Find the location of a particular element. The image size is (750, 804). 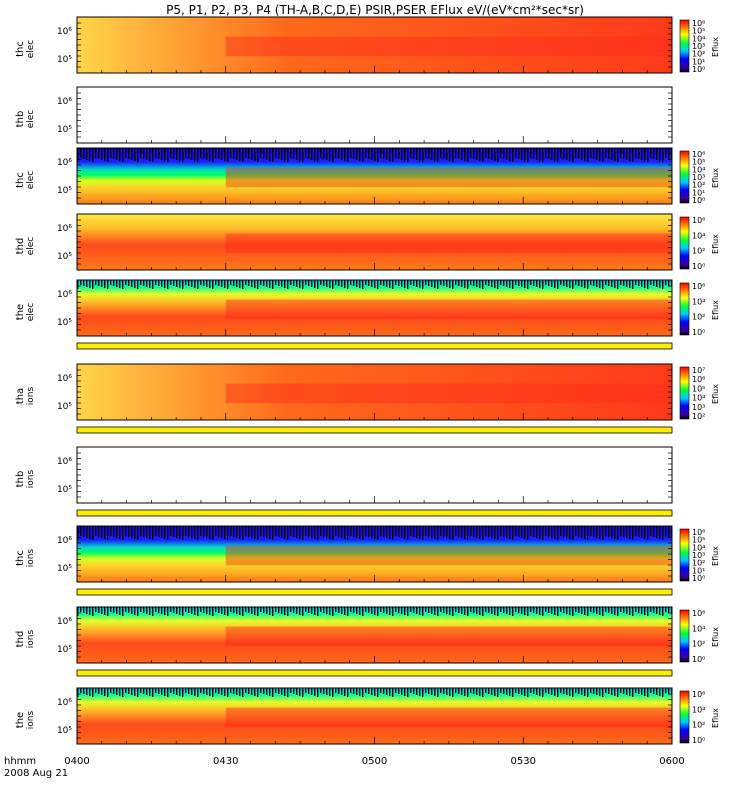

colorbar-tick-label: 10⁵ is located at coordinates (698, 31).